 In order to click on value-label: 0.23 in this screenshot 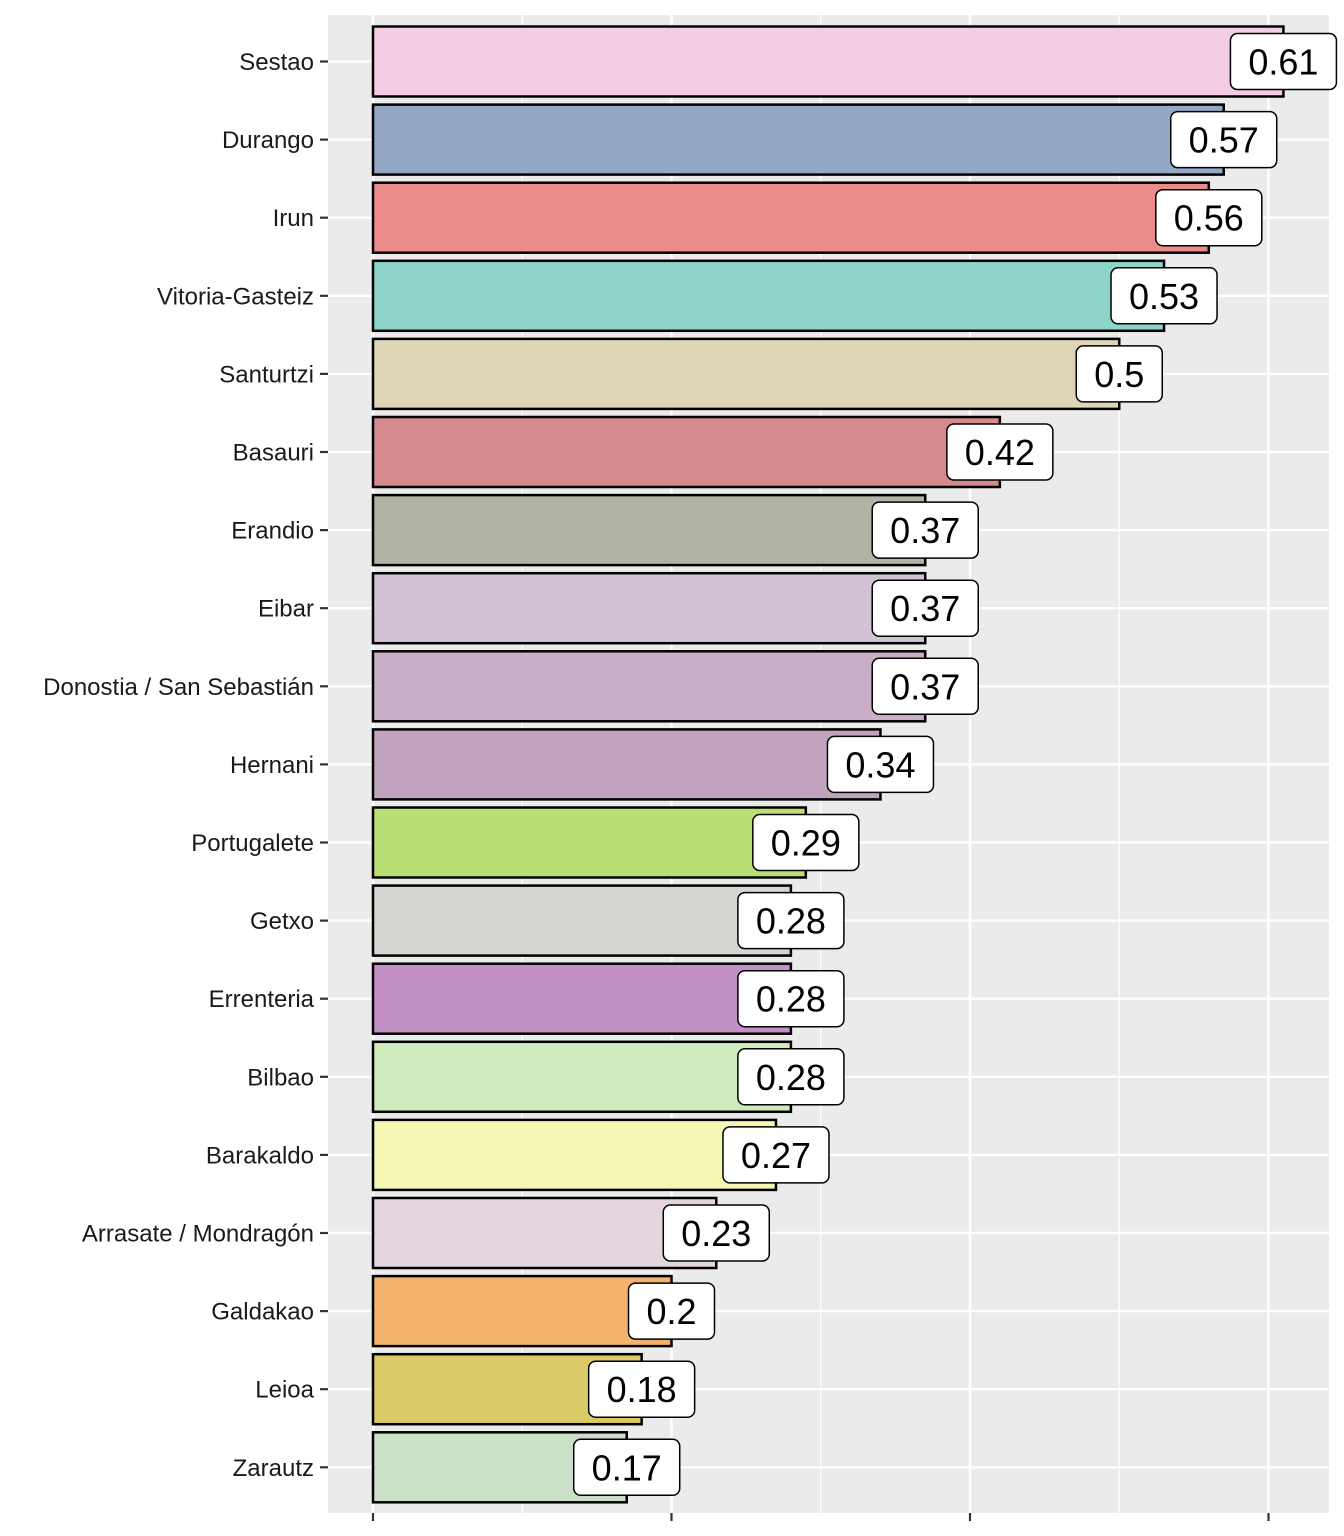, I will do `click(716, 1233)`.